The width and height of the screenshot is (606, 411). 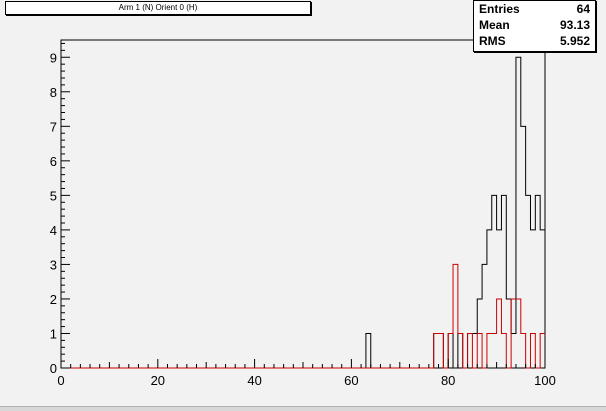 I want to click on stats-entries-label: Entries, so click(x=499, y=9).